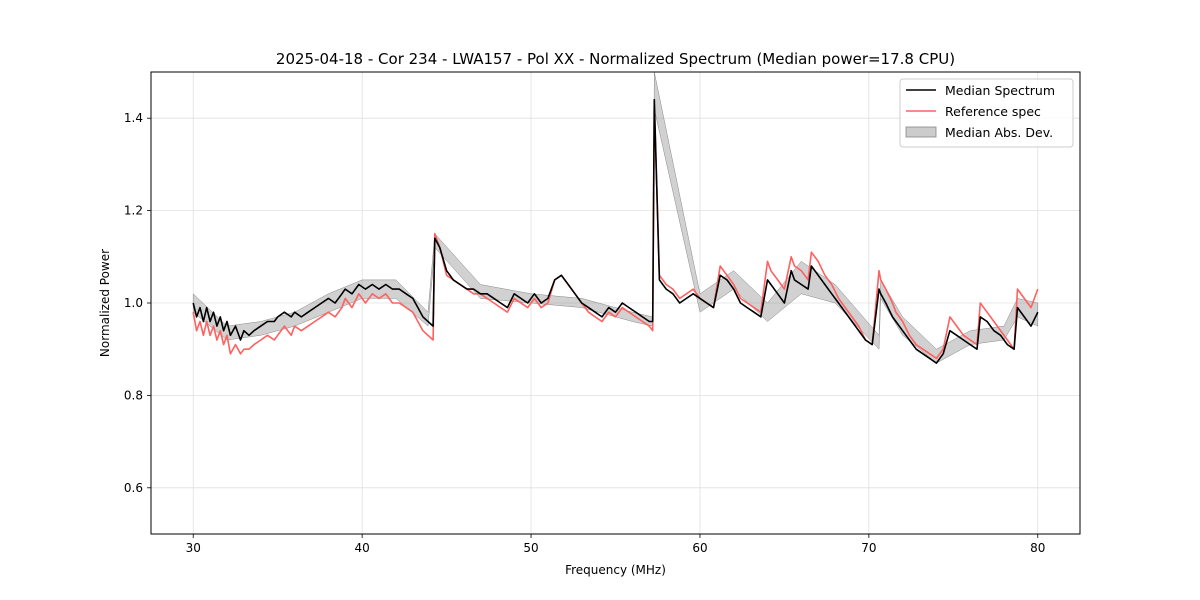  Describe the element at coordinates (999, 132) in the screenshot. I see `legend-mad-label: Median Abs. Dev.` at that location.